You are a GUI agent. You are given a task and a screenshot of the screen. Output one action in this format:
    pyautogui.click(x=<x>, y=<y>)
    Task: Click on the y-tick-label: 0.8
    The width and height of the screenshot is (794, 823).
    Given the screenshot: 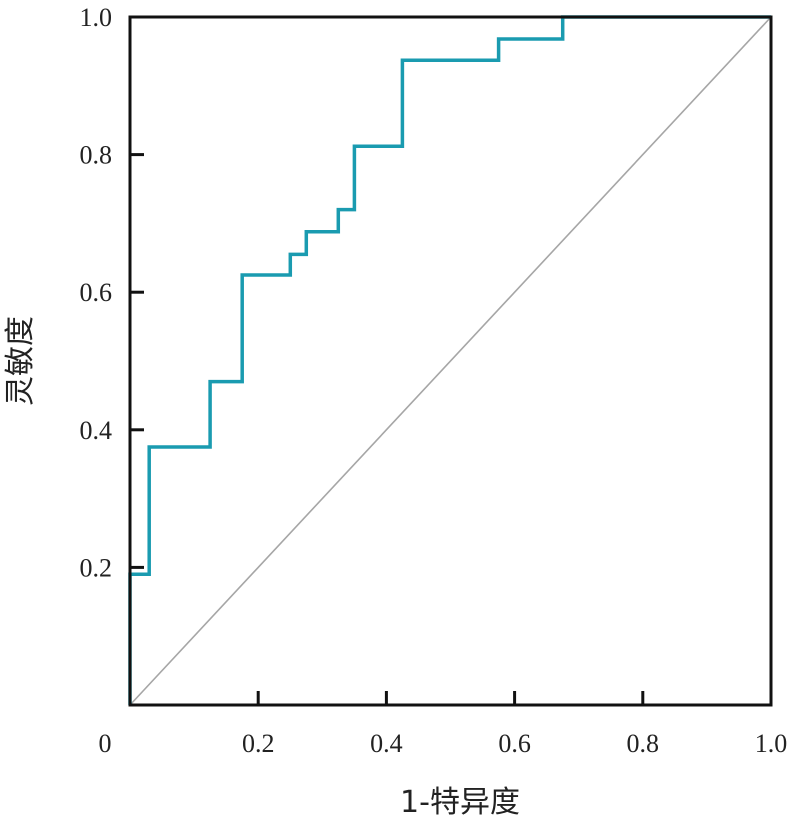 What is the action you would take?
    pyautogui.click(x=96, y=155)
    